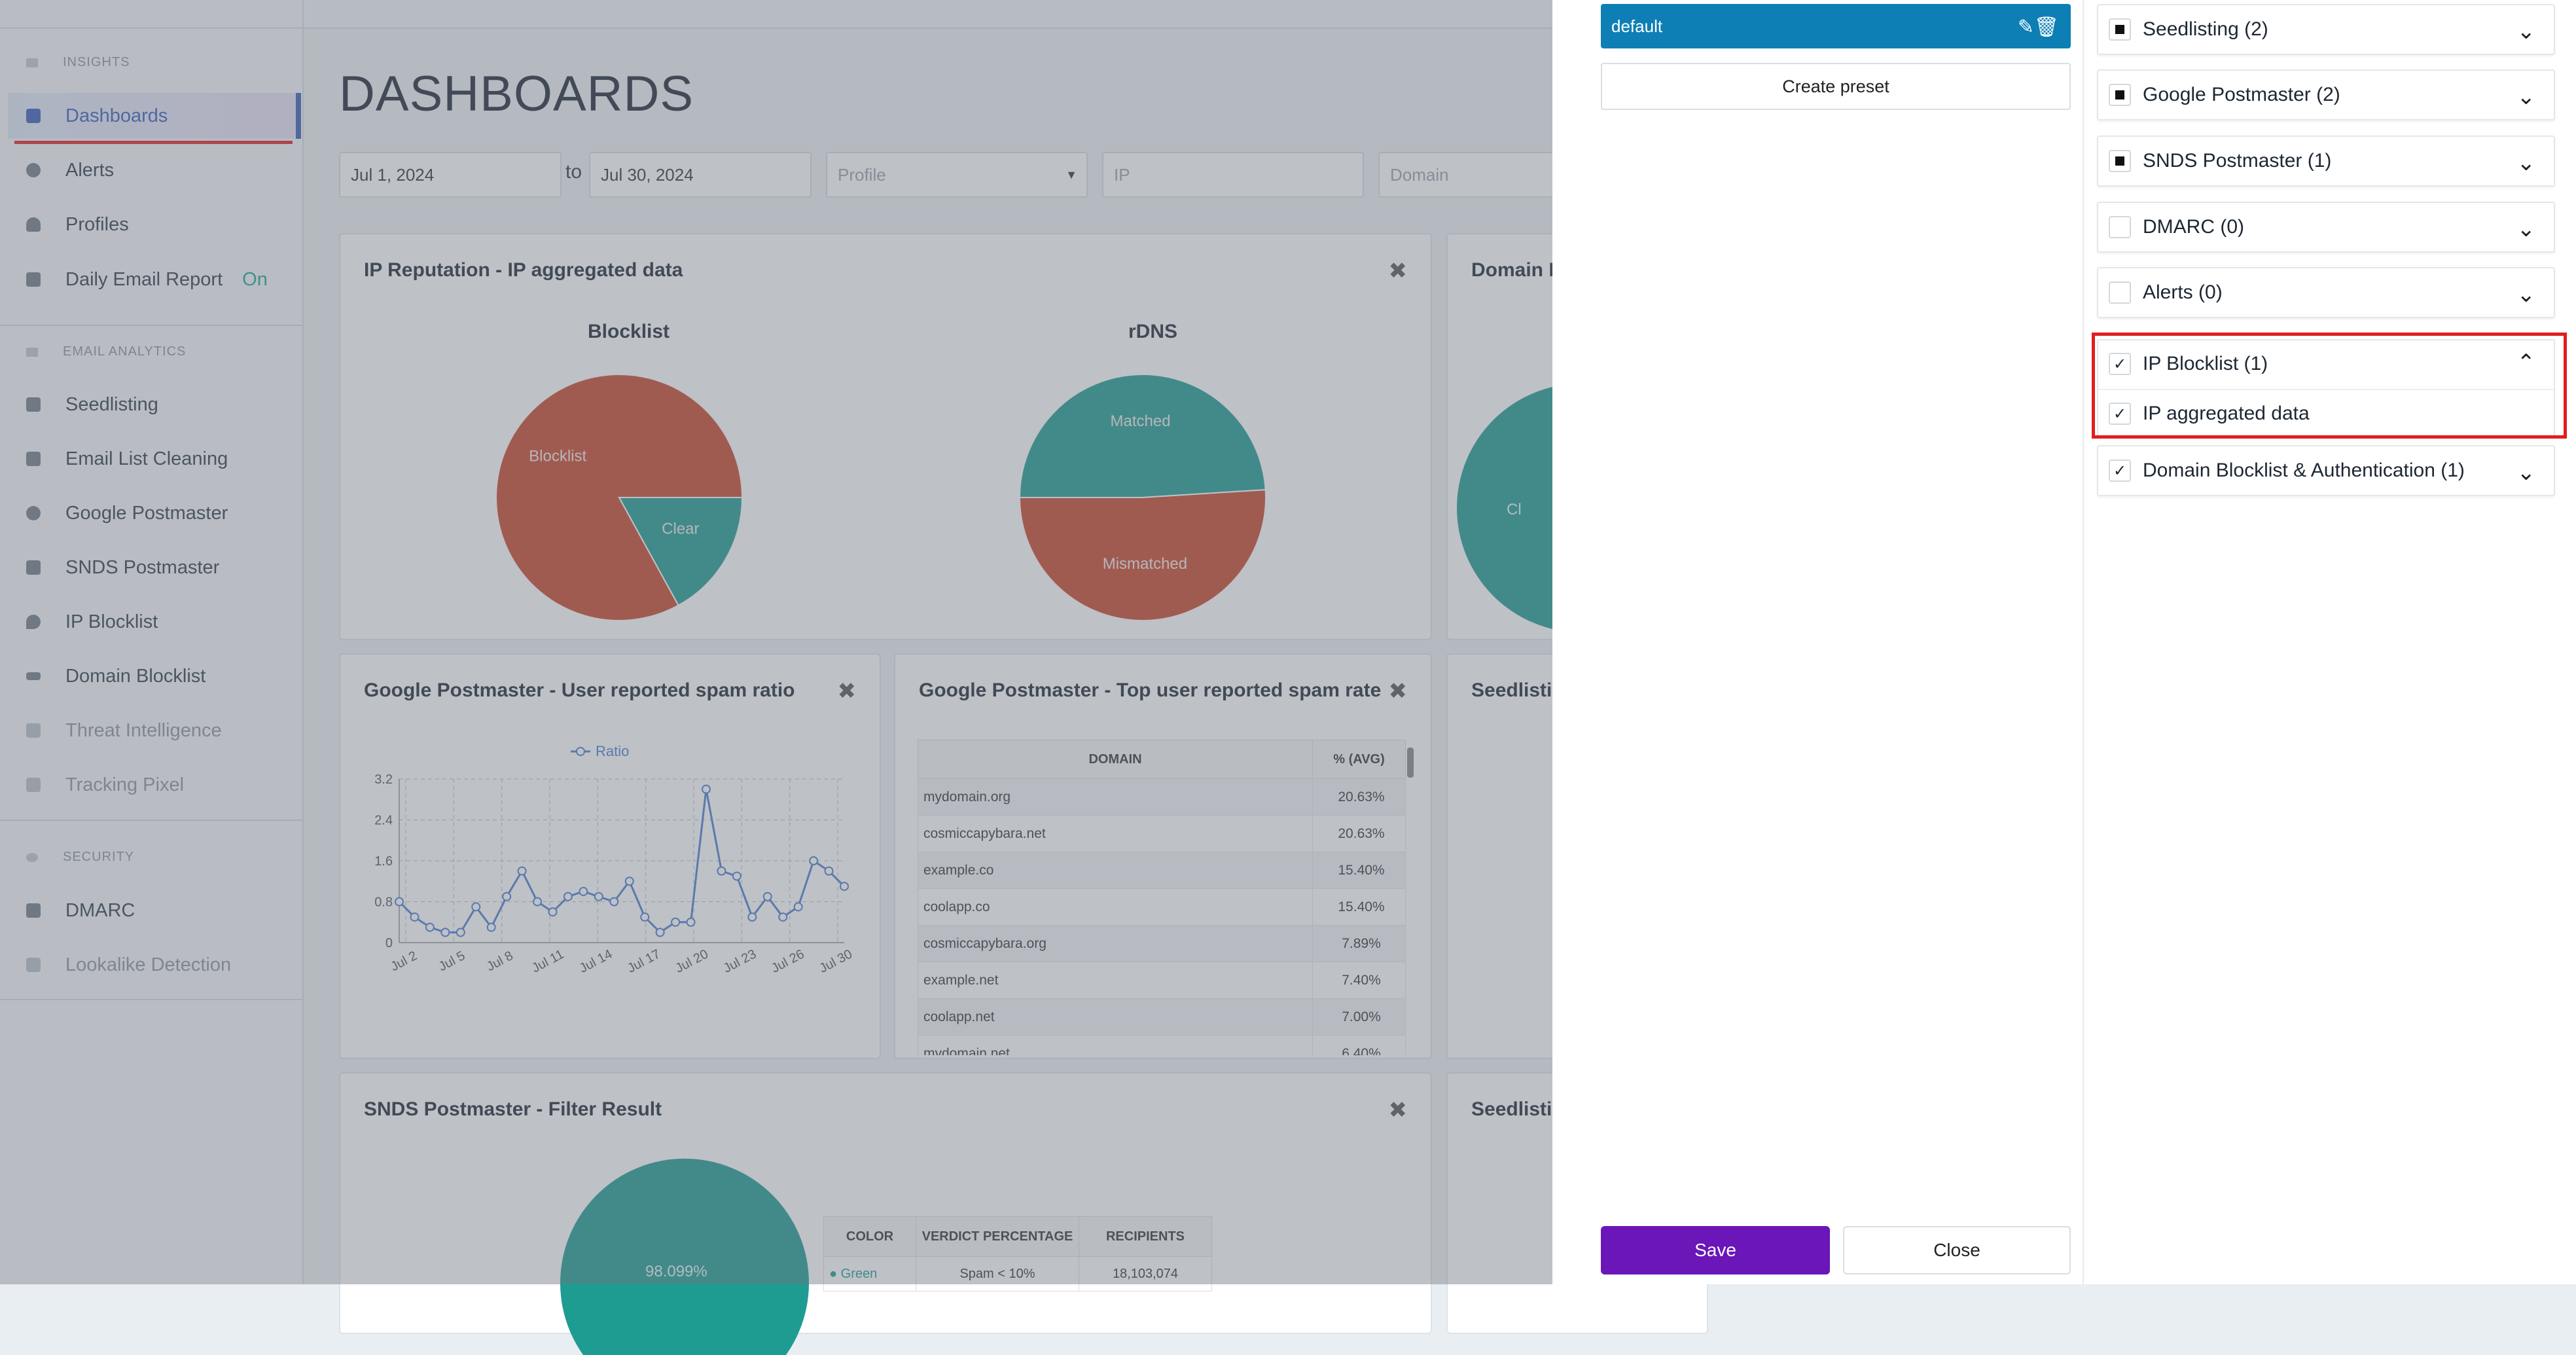  Describe the element at coordinates (1359, 759) in the screenshot. I see `column-header: % (AVG)` at that location.